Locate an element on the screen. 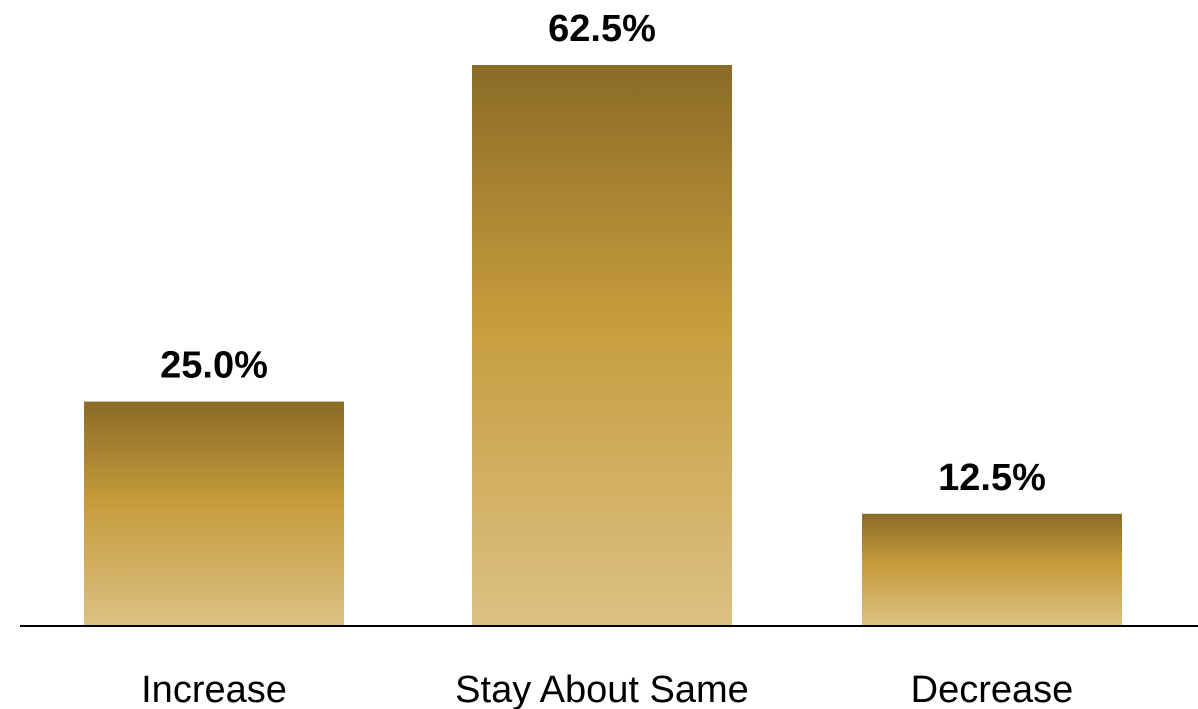  x-tick-labels-group: Increase Stay About Same Decrease is located at coordinates (607, 689).